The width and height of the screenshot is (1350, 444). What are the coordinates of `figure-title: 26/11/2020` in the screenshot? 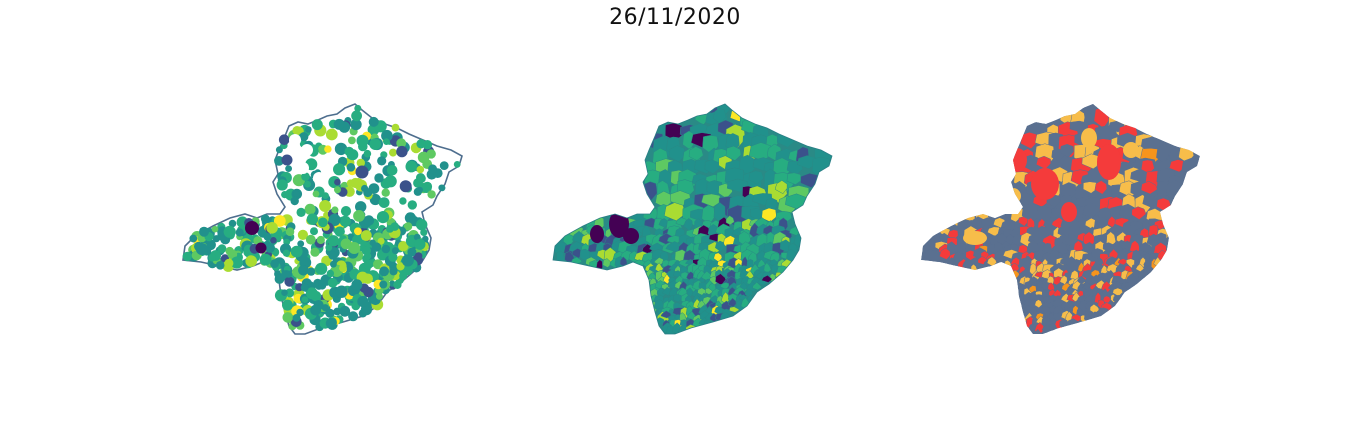 It's located at (675, 17).